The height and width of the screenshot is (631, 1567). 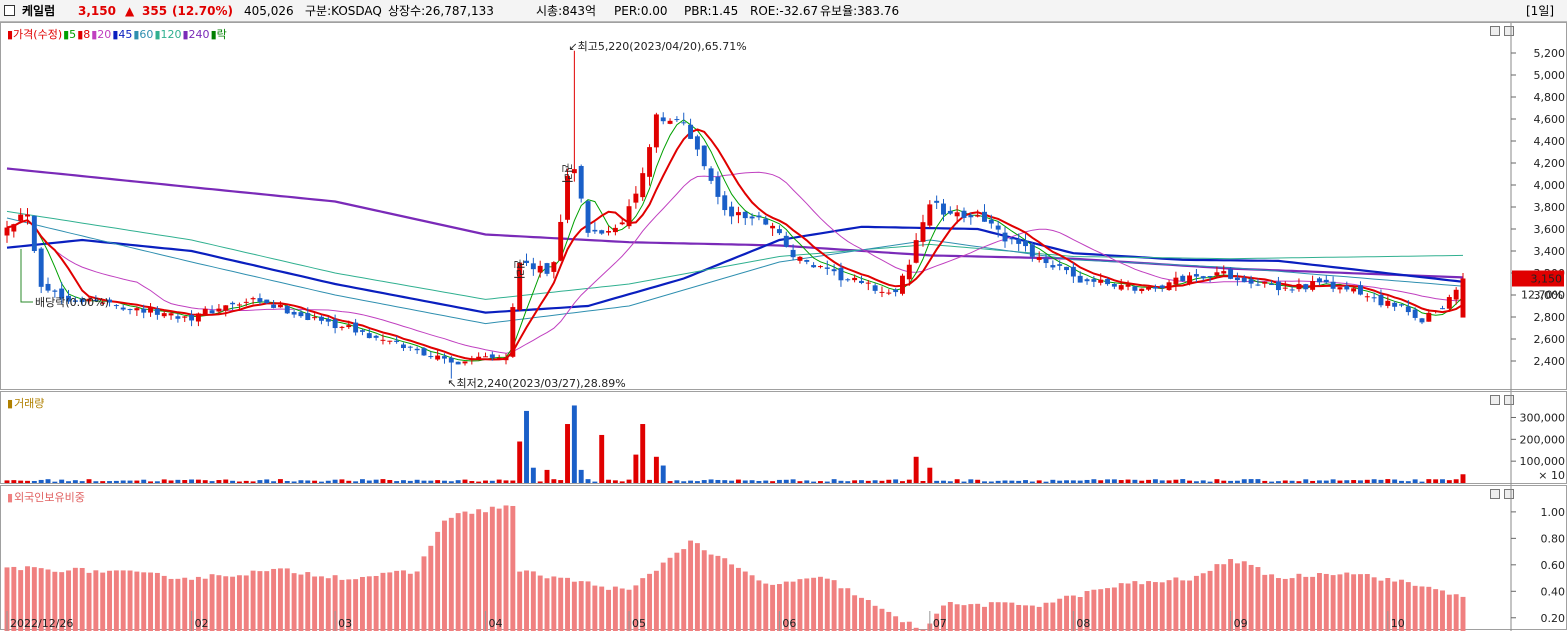 What do you see at coordinates (639, 623) in the screenshot?
I see `x-tick-label: 05` at bounding box center [639, 623].